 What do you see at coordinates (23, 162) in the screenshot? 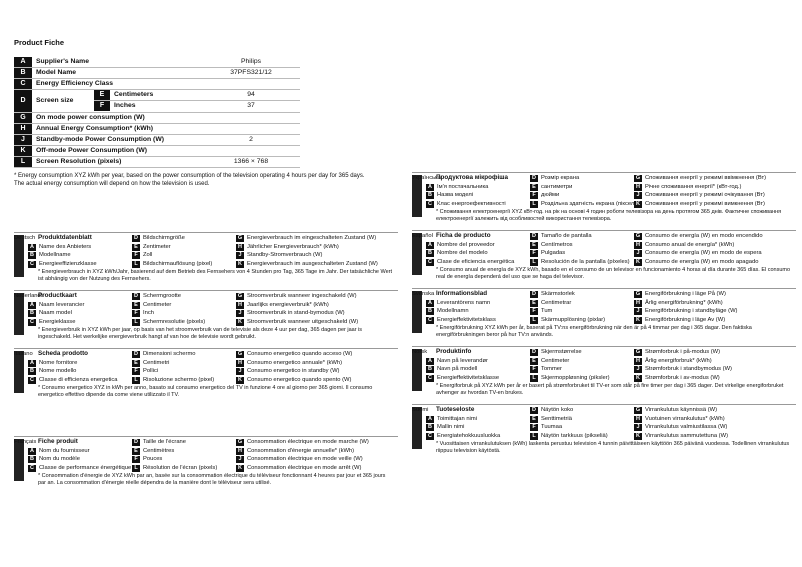
I see `row-key: L` at bounding box center [23, 162].